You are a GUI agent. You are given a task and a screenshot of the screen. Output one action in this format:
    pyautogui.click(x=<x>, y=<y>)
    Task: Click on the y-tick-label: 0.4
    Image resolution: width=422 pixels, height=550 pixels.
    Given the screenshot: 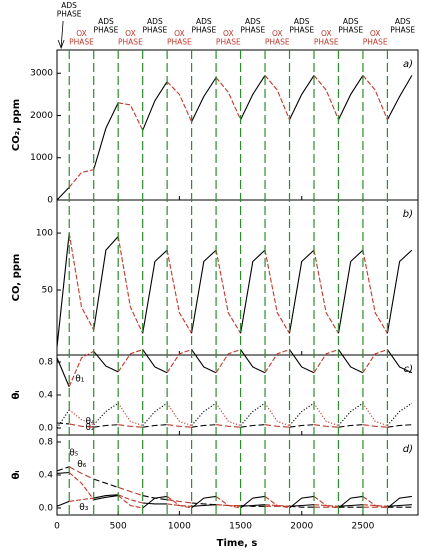 What is the action you would take?
    pyautogui.click(x=46, y=476)
    